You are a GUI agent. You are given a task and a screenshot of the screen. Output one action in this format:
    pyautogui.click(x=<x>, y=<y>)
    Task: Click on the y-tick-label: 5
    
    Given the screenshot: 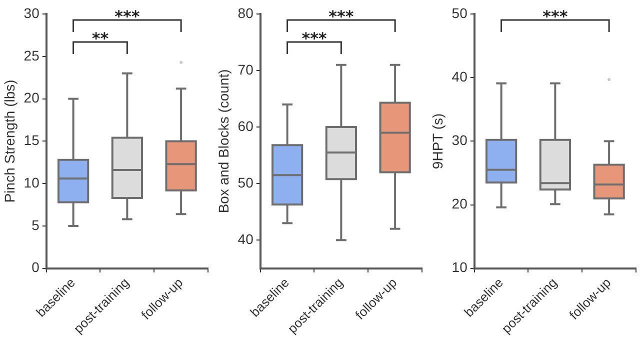 What is the action you would take?
    pyautogui.click(x=36, y=224)
    